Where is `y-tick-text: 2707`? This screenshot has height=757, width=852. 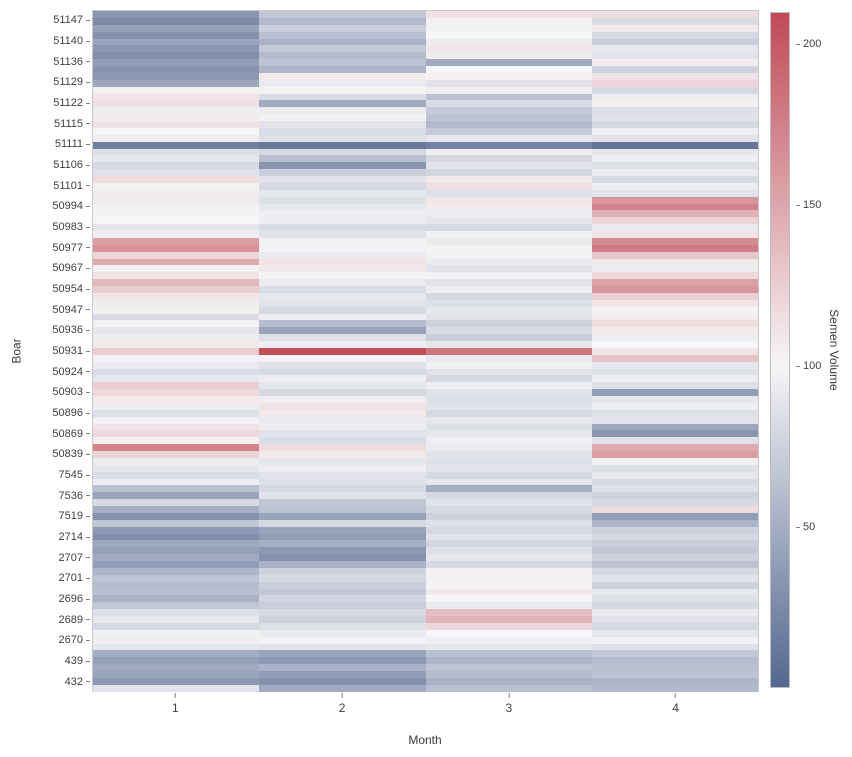 y-tick-text: 2707 is located at coordinates (70, 557).